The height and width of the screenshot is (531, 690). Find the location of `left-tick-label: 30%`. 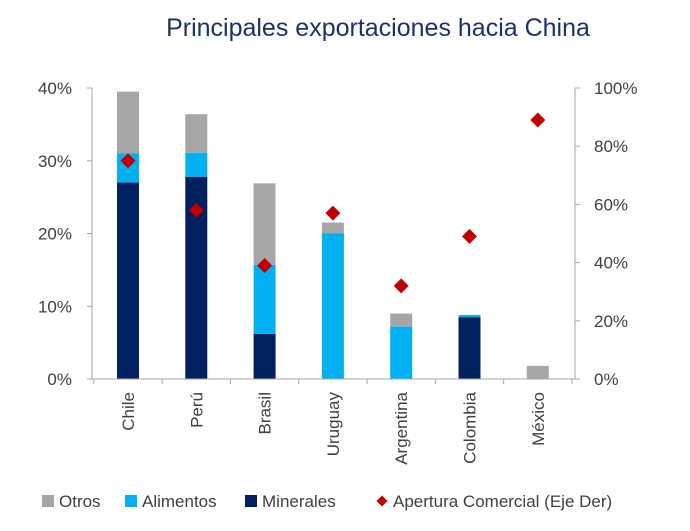

left-tick-label: 30% is located at coordinates (55, 161).